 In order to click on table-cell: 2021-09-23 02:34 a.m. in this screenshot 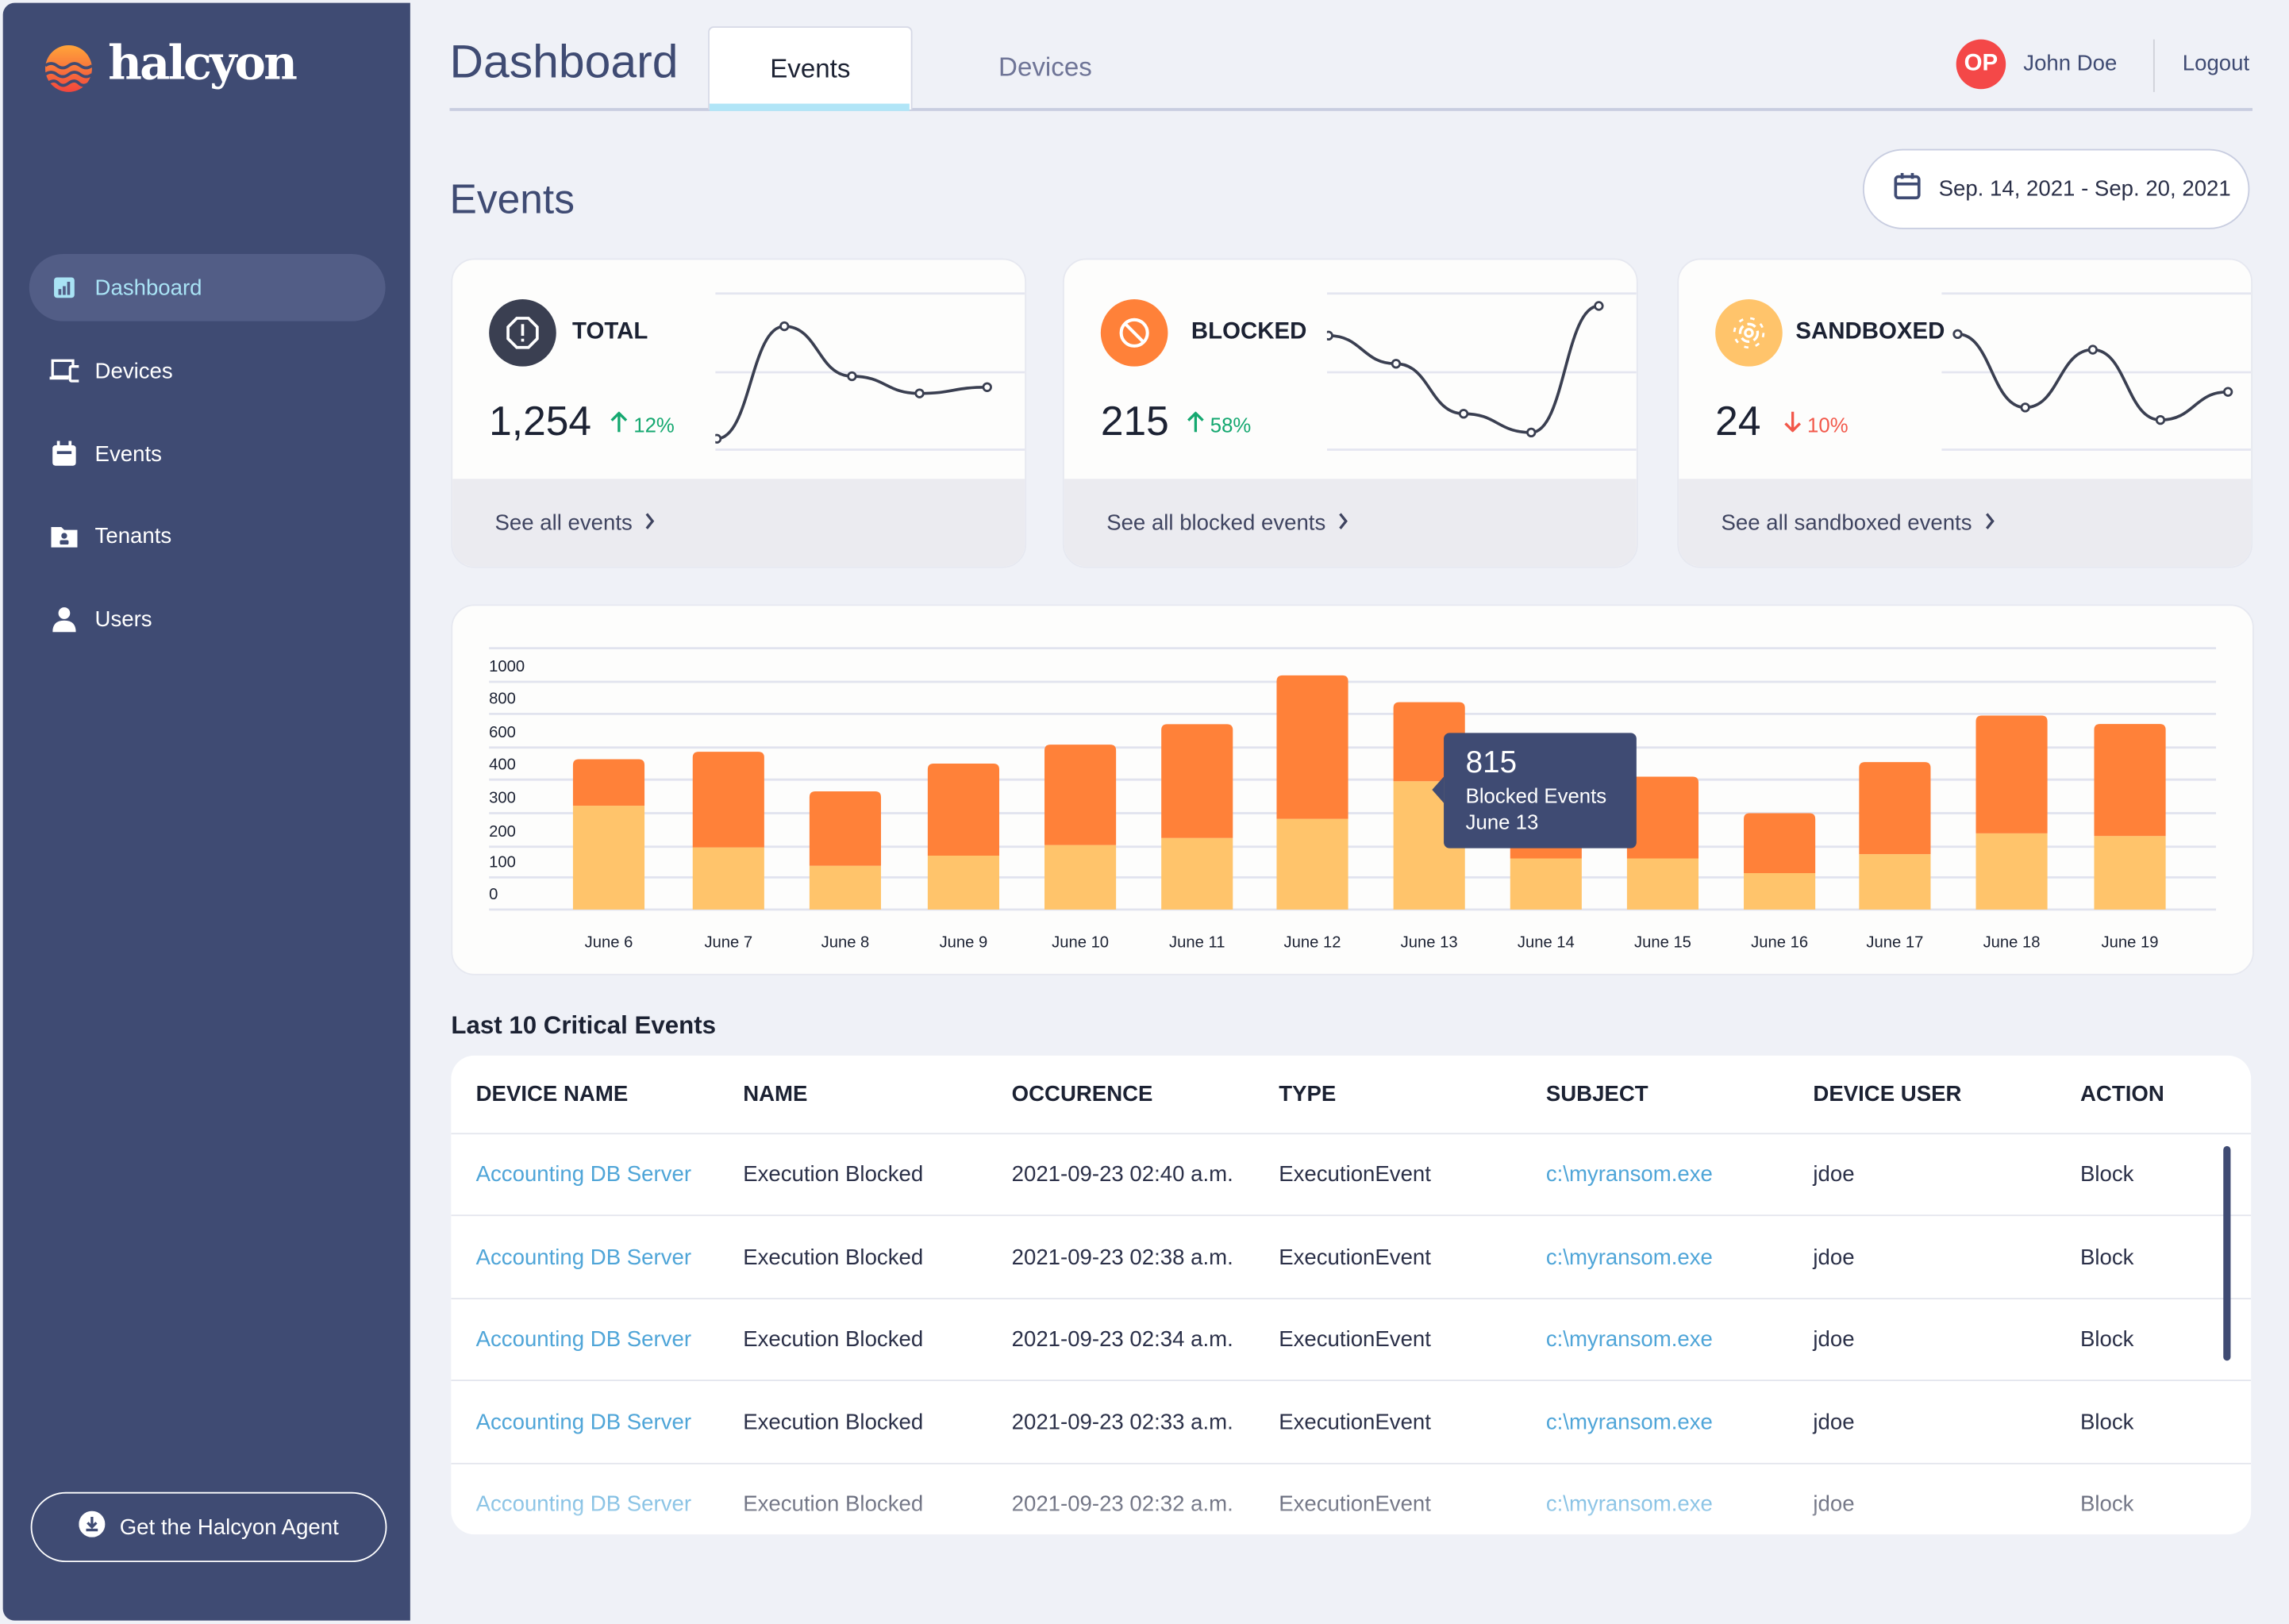, I will do `click(1122, 1339)`.